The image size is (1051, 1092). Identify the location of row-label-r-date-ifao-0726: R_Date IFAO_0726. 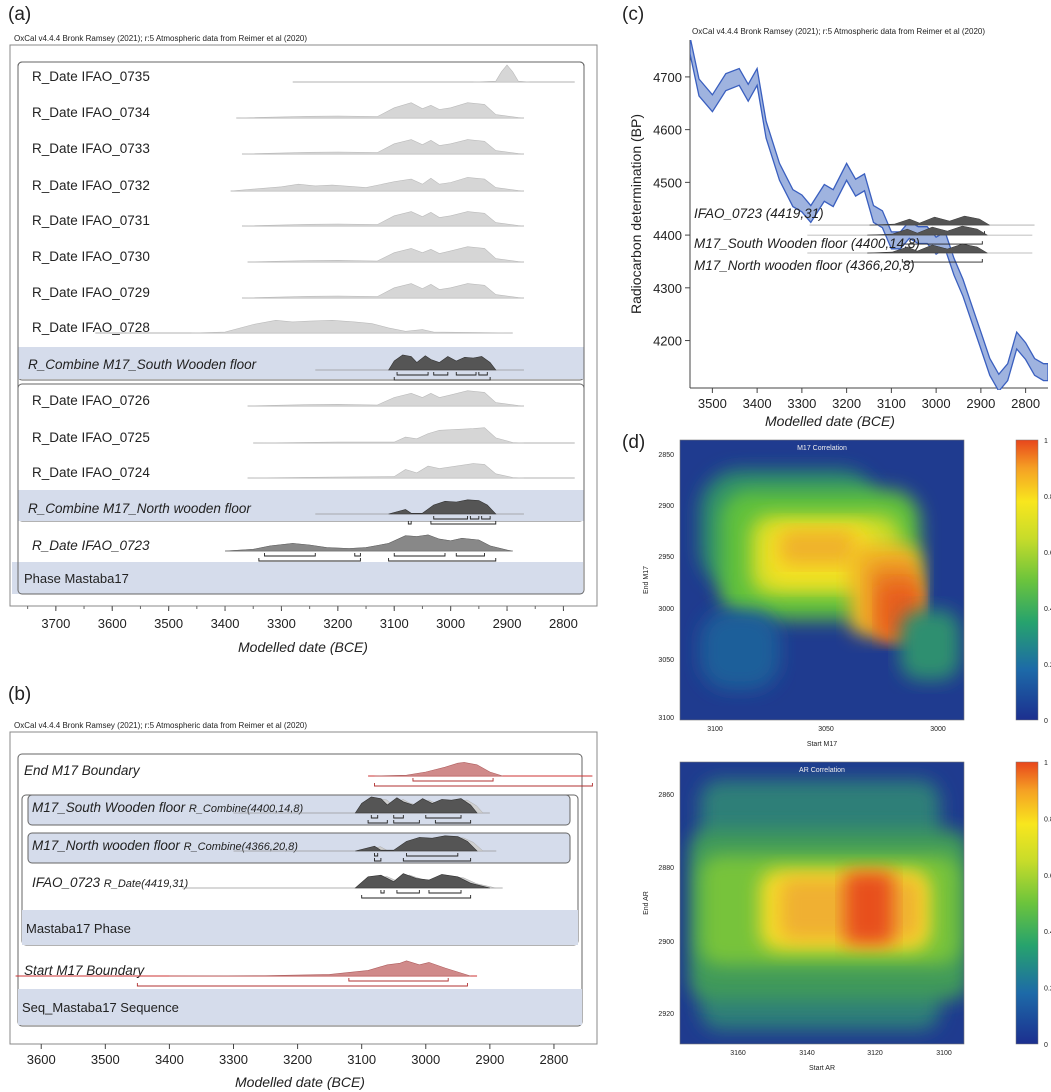
(91, 400).